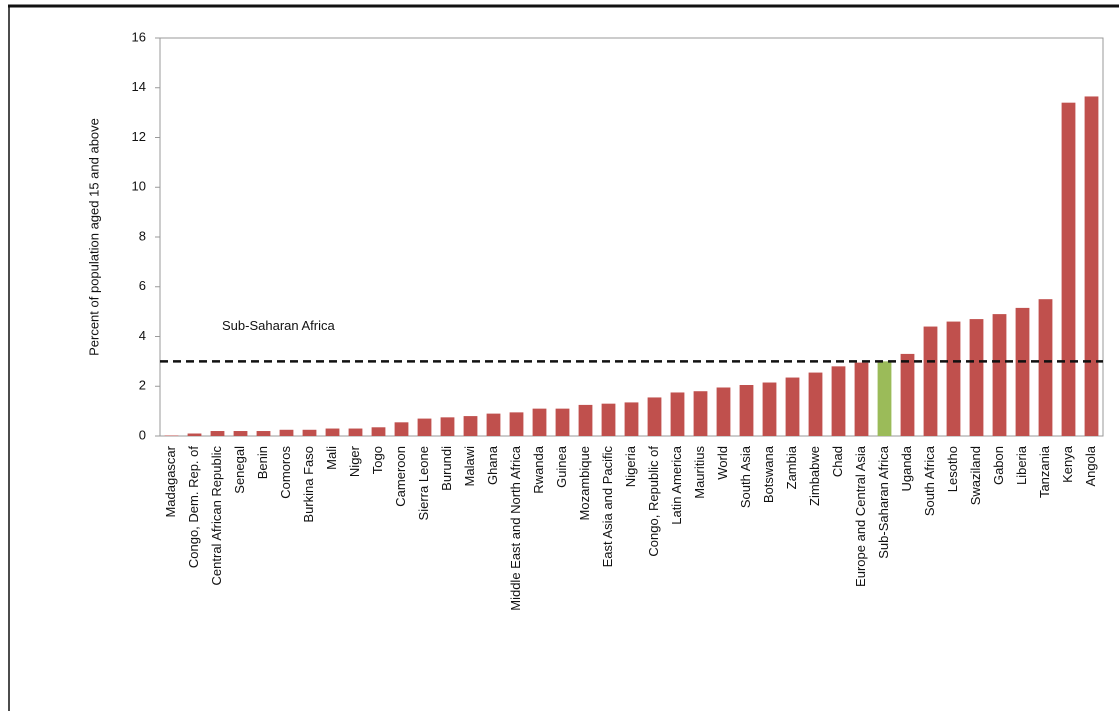 Image resolution: width=1119 pixels, height=711 pixels. I want to click on y-axis-label: Percent of population aged 15 and above, so click(93, 237).